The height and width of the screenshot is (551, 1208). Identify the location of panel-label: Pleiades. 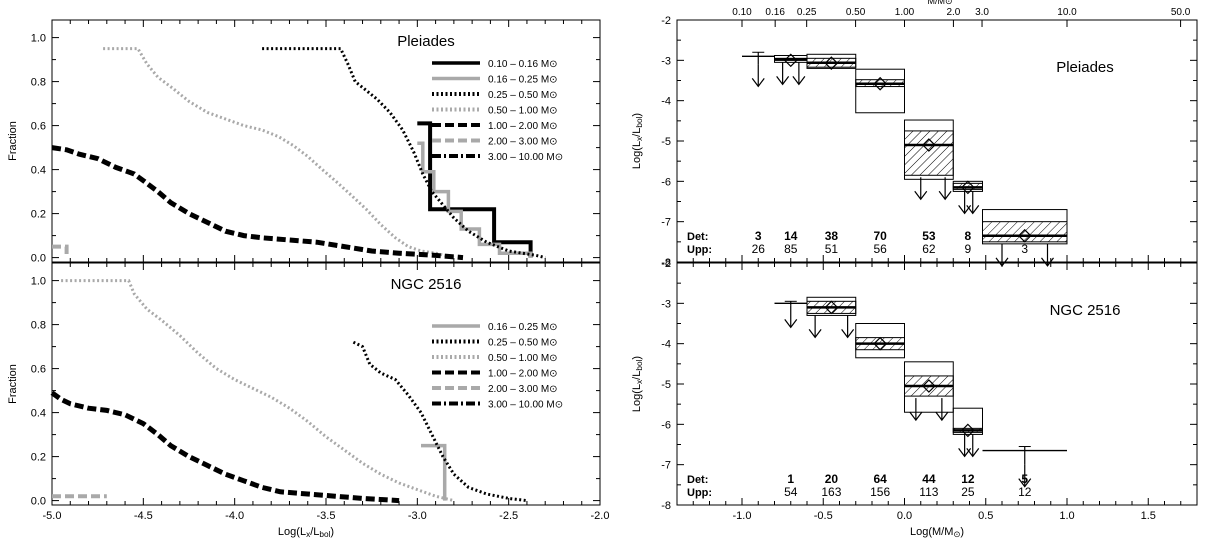
(1085, 67).